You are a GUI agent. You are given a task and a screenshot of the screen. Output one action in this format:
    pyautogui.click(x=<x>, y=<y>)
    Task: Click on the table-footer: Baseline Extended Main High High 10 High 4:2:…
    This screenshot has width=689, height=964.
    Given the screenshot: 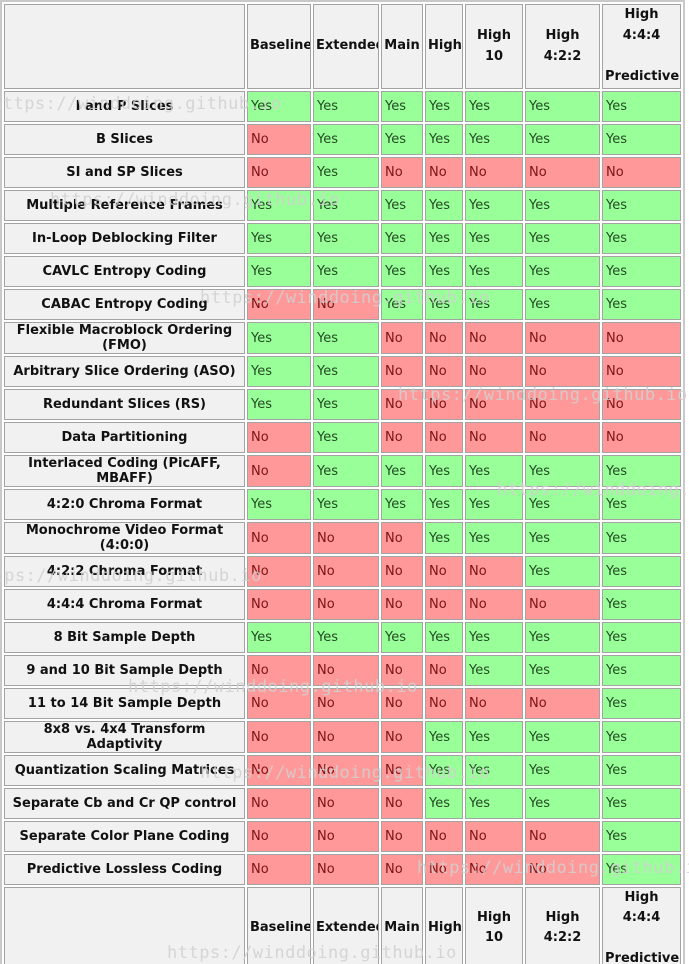 What is the action you would take?
    pyautogui.click(x=342, y=925)
    